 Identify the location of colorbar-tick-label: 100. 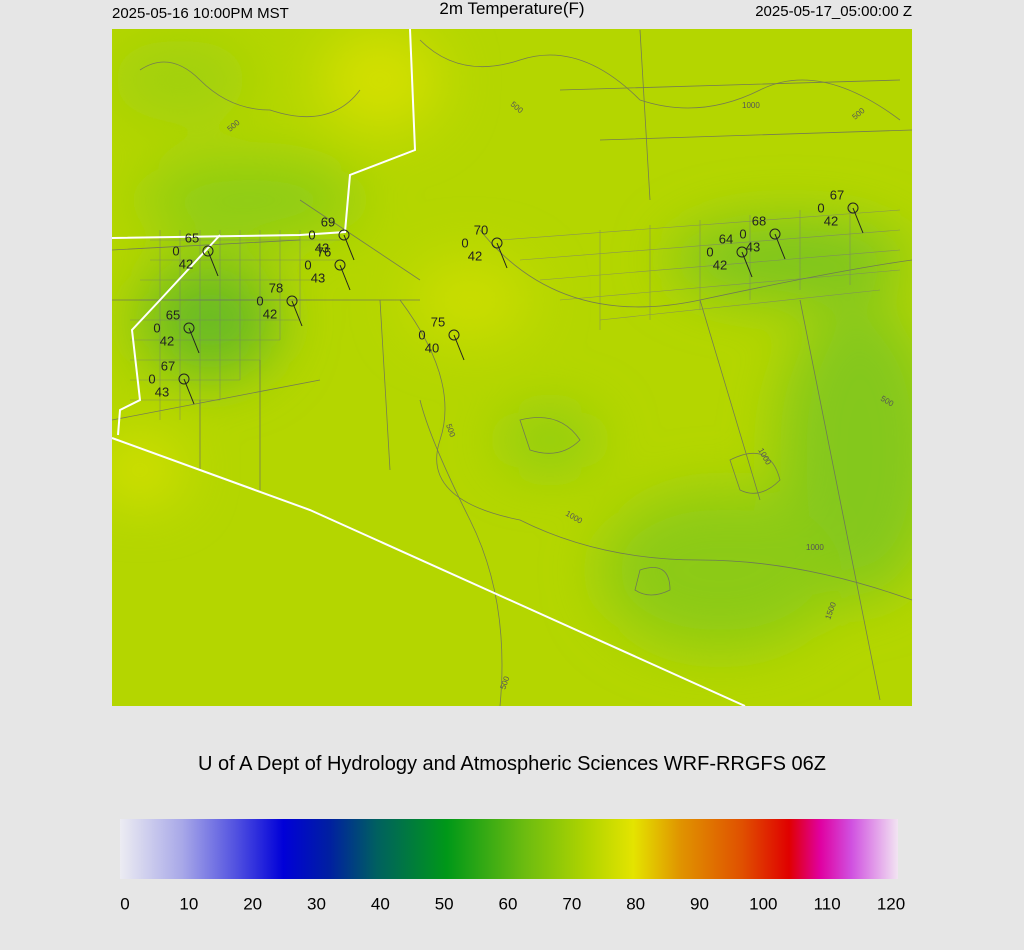
(763, 903).